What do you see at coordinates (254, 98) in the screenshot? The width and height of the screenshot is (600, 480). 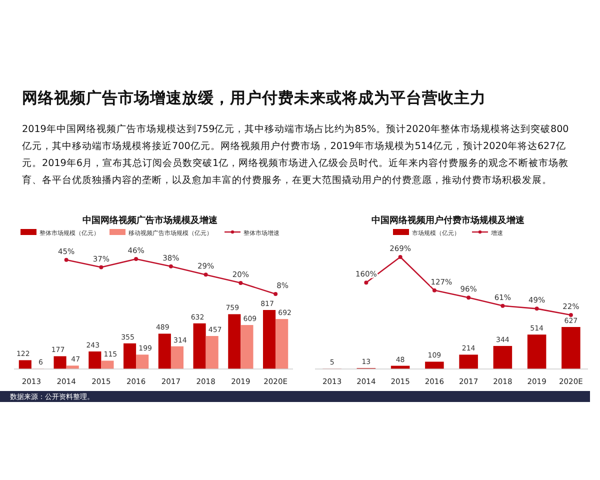 I see `text: 网络视频广告市场增速放缓，用户付费未来或将成为平台营收主力` at bounding box center [254, 98].